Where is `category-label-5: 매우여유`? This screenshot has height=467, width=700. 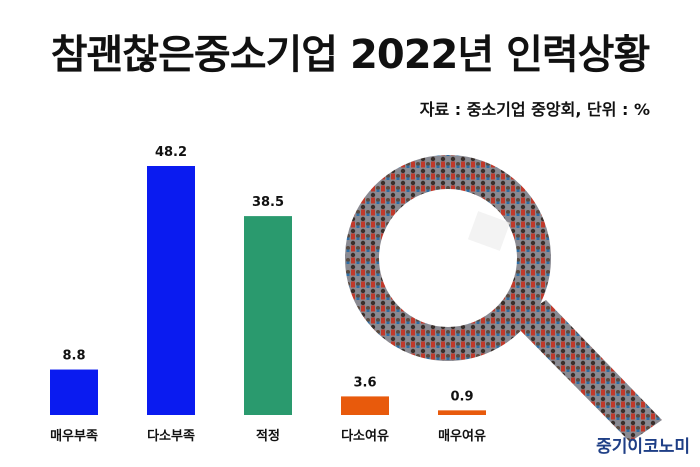 category-label-5: 매우여유 is located at coordinates (462, 436).